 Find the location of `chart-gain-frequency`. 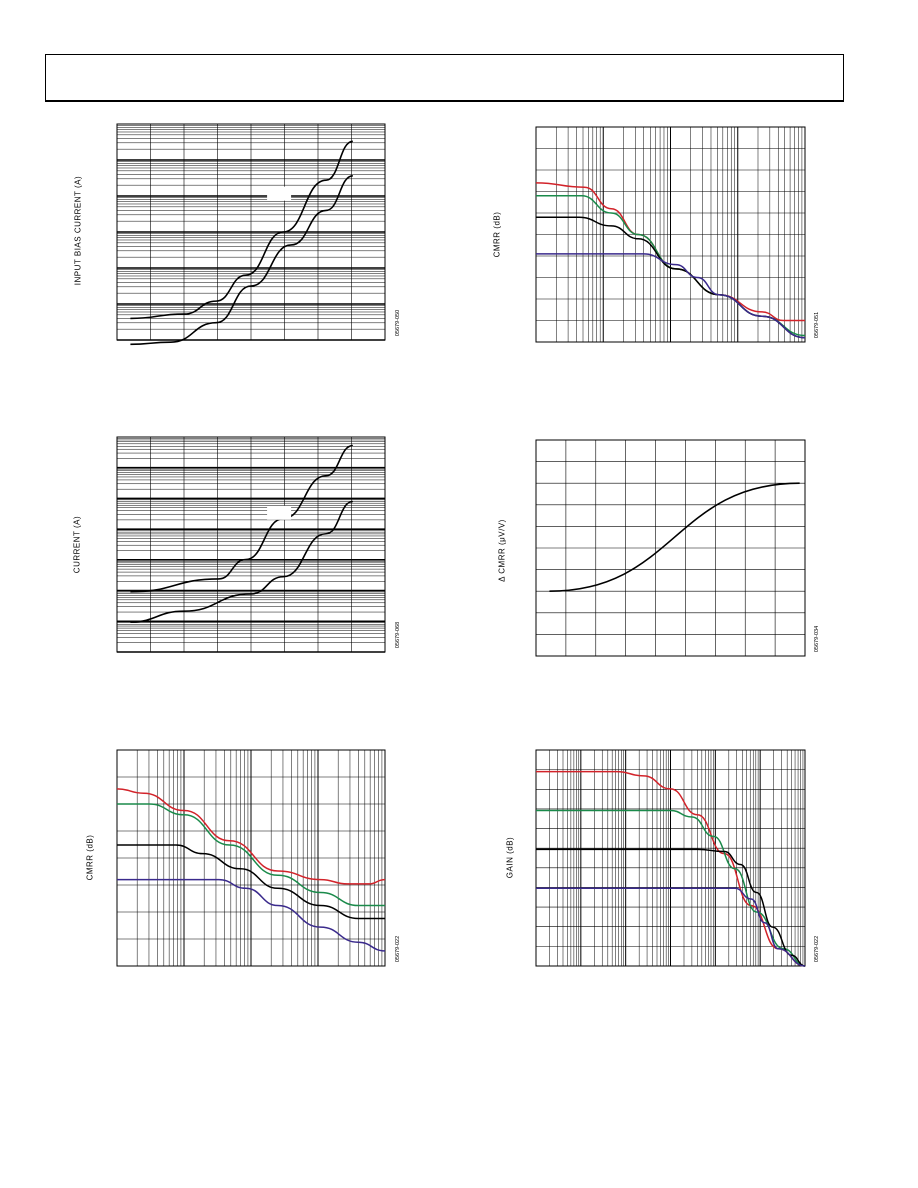

chart-gain-frequency is located at coordinates (670, 858).